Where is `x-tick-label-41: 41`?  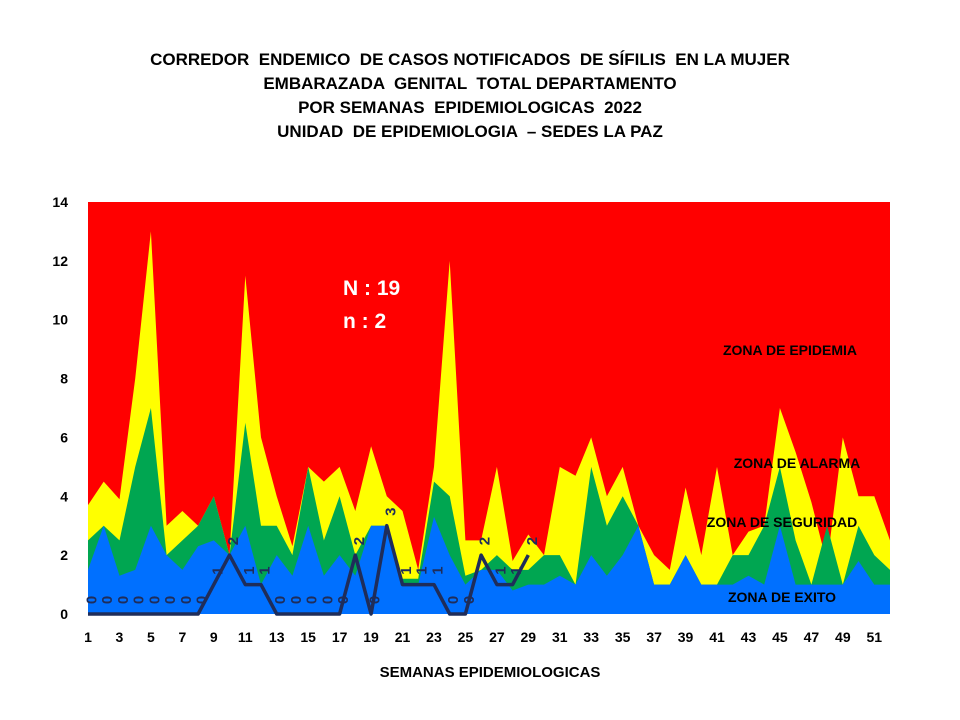
x-tick-label-41: 41 is located at coordinates (717, 637).